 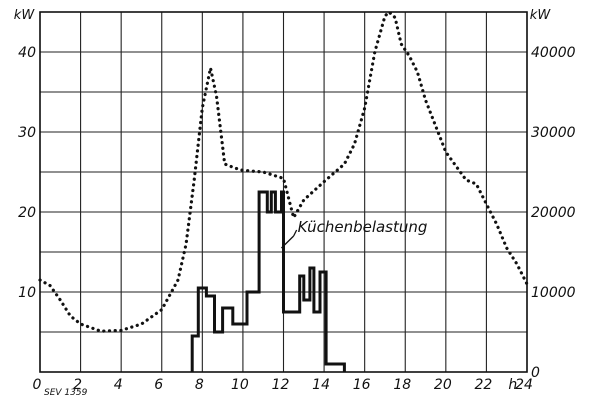 What do you see at coordinates (443, 385) in the screenshot?
I see `x-tick-label: 20` at bounding box center [443, 385].